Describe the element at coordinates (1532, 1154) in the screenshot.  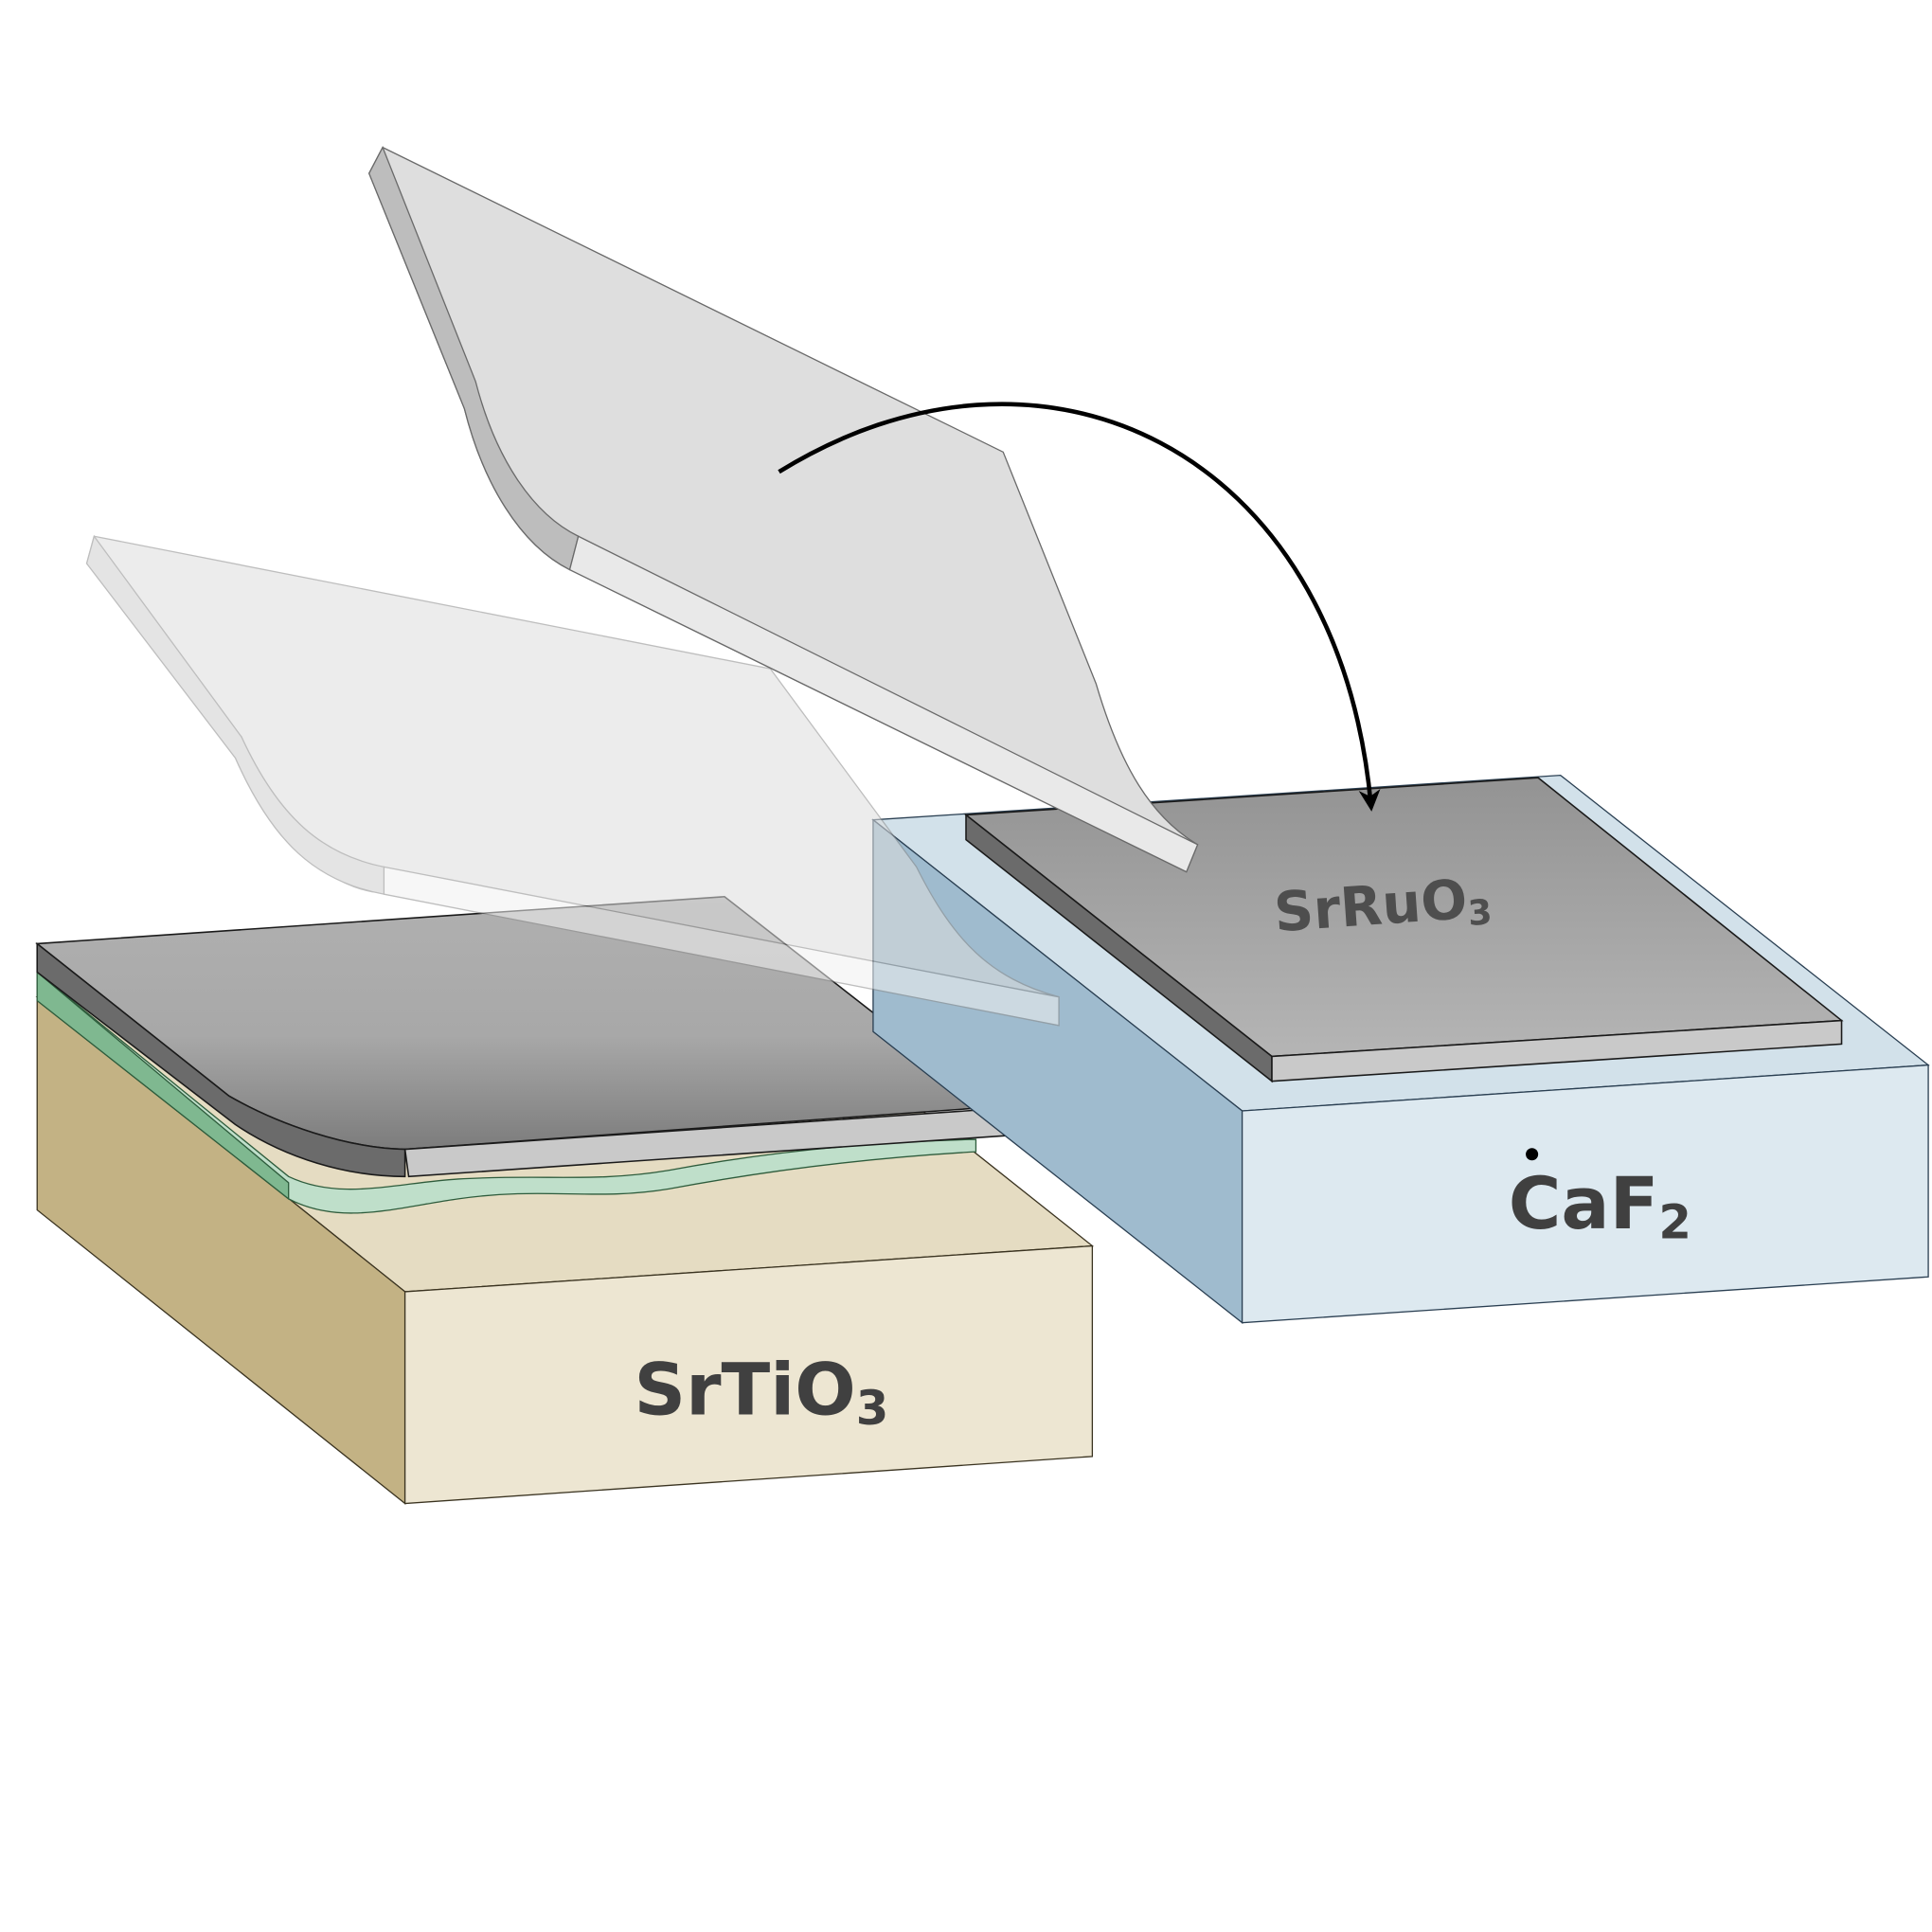
I see `caf2-dot` at that location.